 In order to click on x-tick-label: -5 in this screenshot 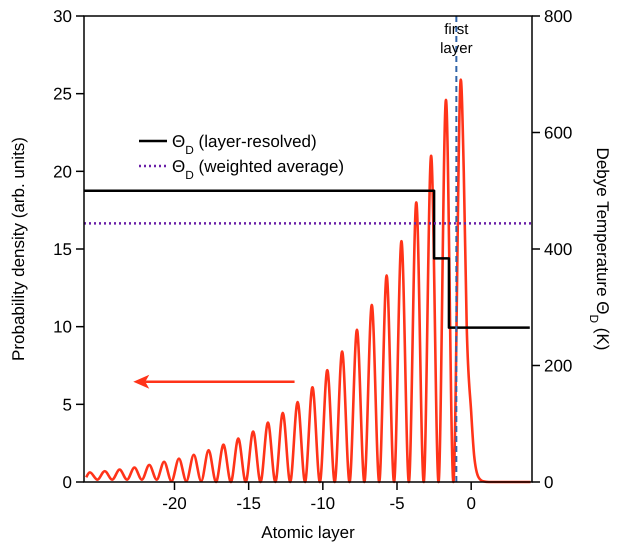, I will do `click(397, 503)`.